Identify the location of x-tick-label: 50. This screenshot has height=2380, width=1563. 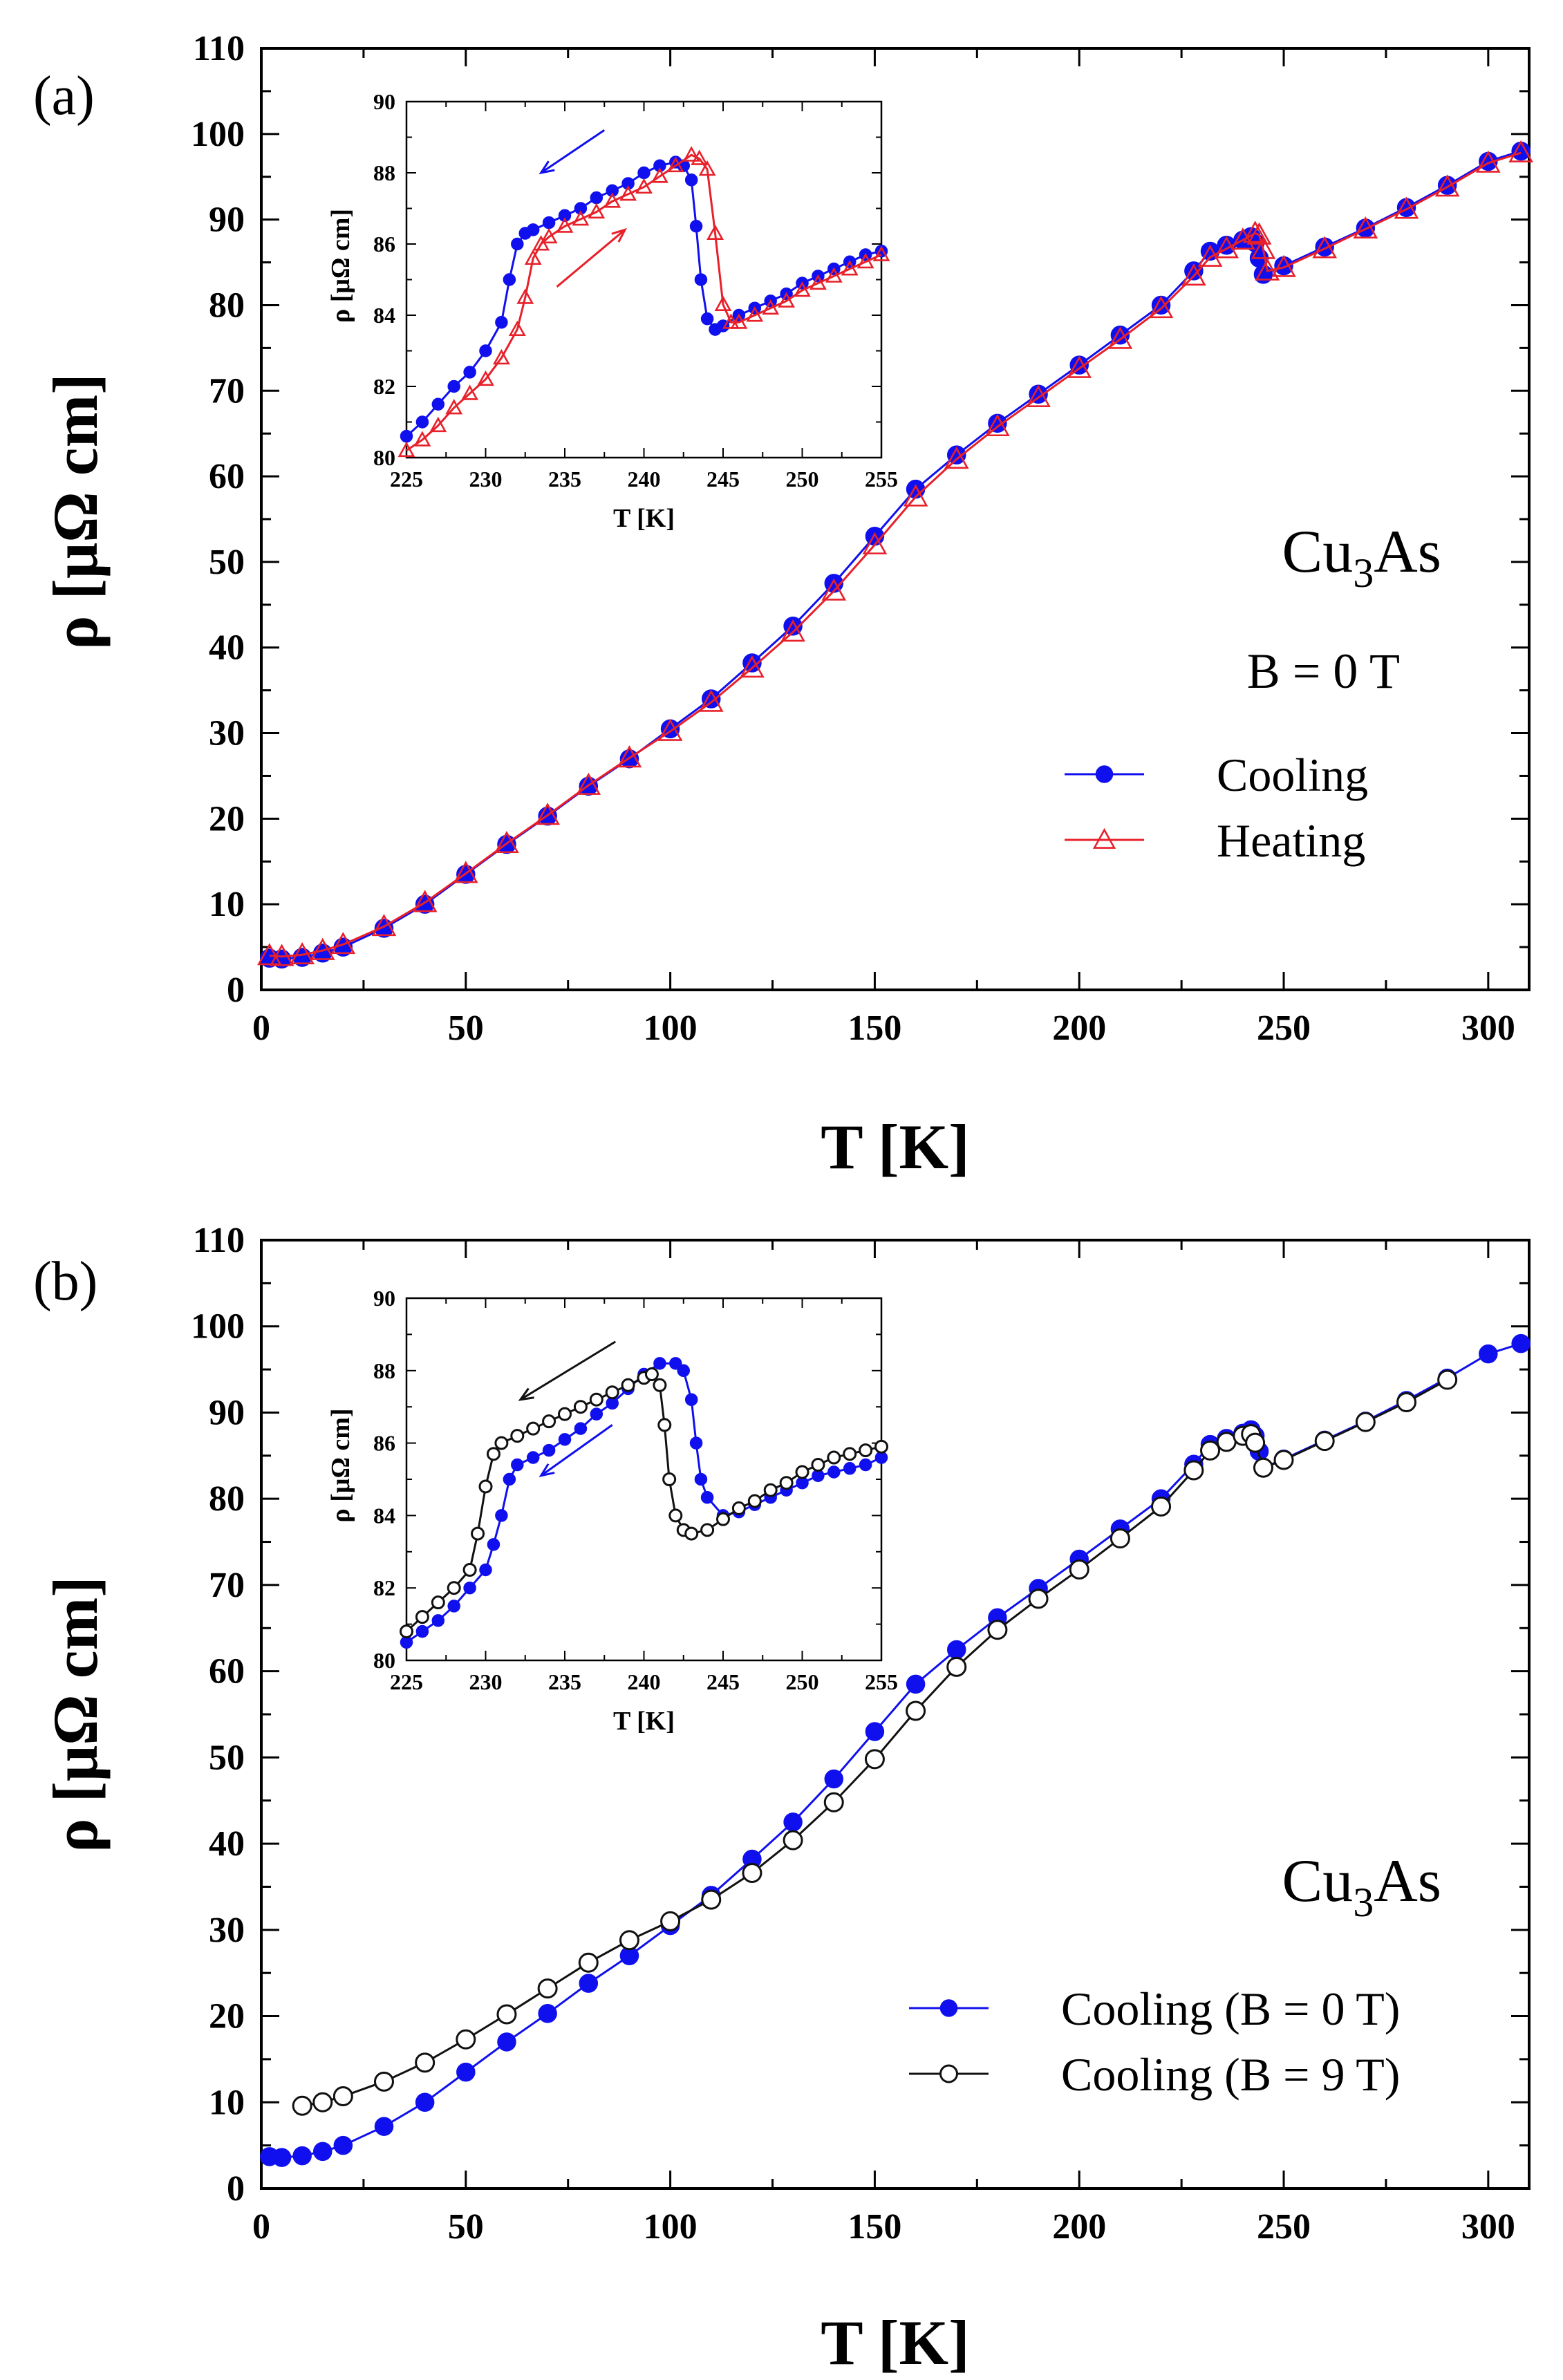
(466, 1028).